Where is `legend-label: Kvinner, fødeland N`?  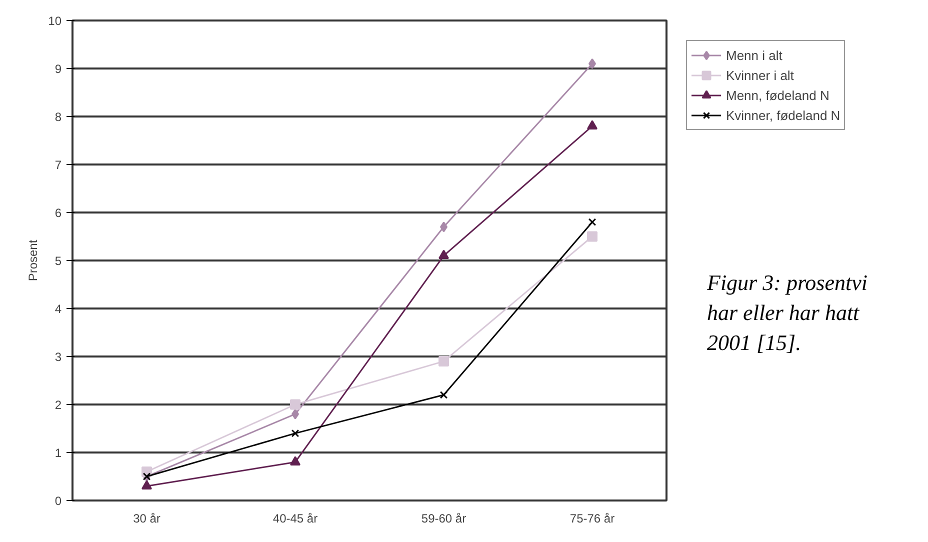
legend-label: Kvinner, fødeland N is located at coordinates (783, 115).